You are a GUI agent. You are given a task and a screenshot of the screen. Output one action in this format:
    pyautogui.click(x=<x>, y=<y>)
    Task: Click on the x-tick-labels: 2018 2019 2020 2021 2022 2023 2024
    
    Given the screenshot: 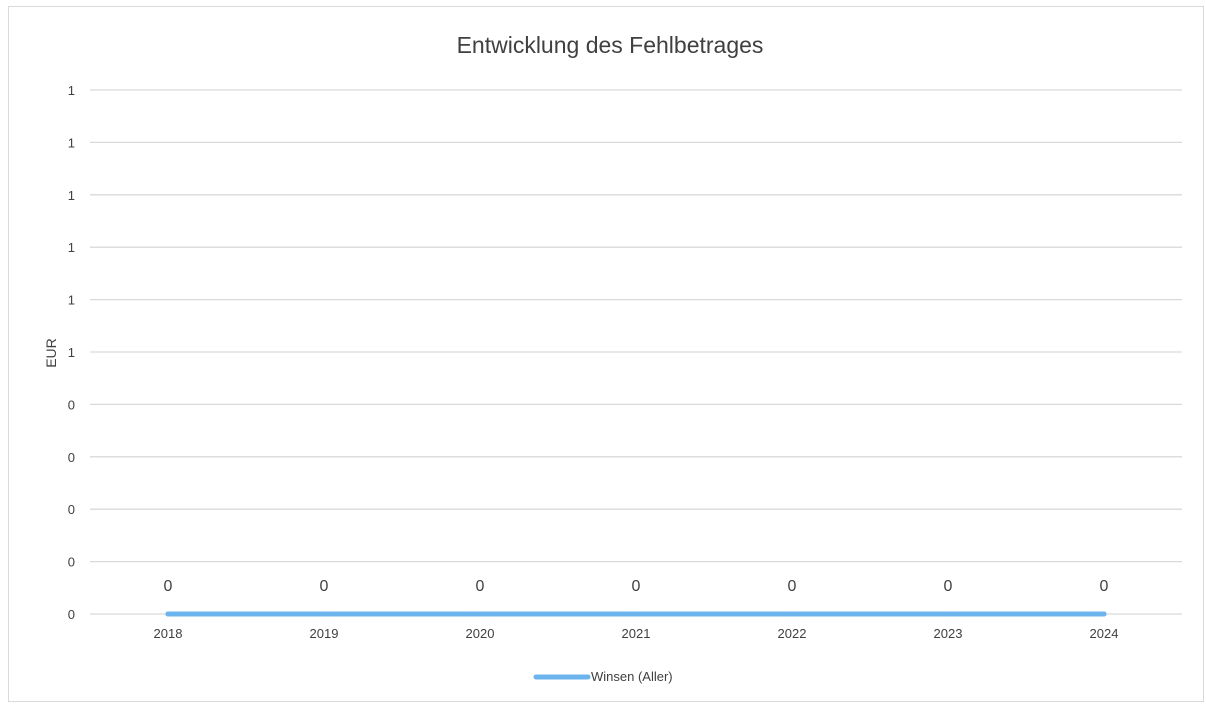 What is the action you would take?
    pyautogui.click(x=636, y=633)
    